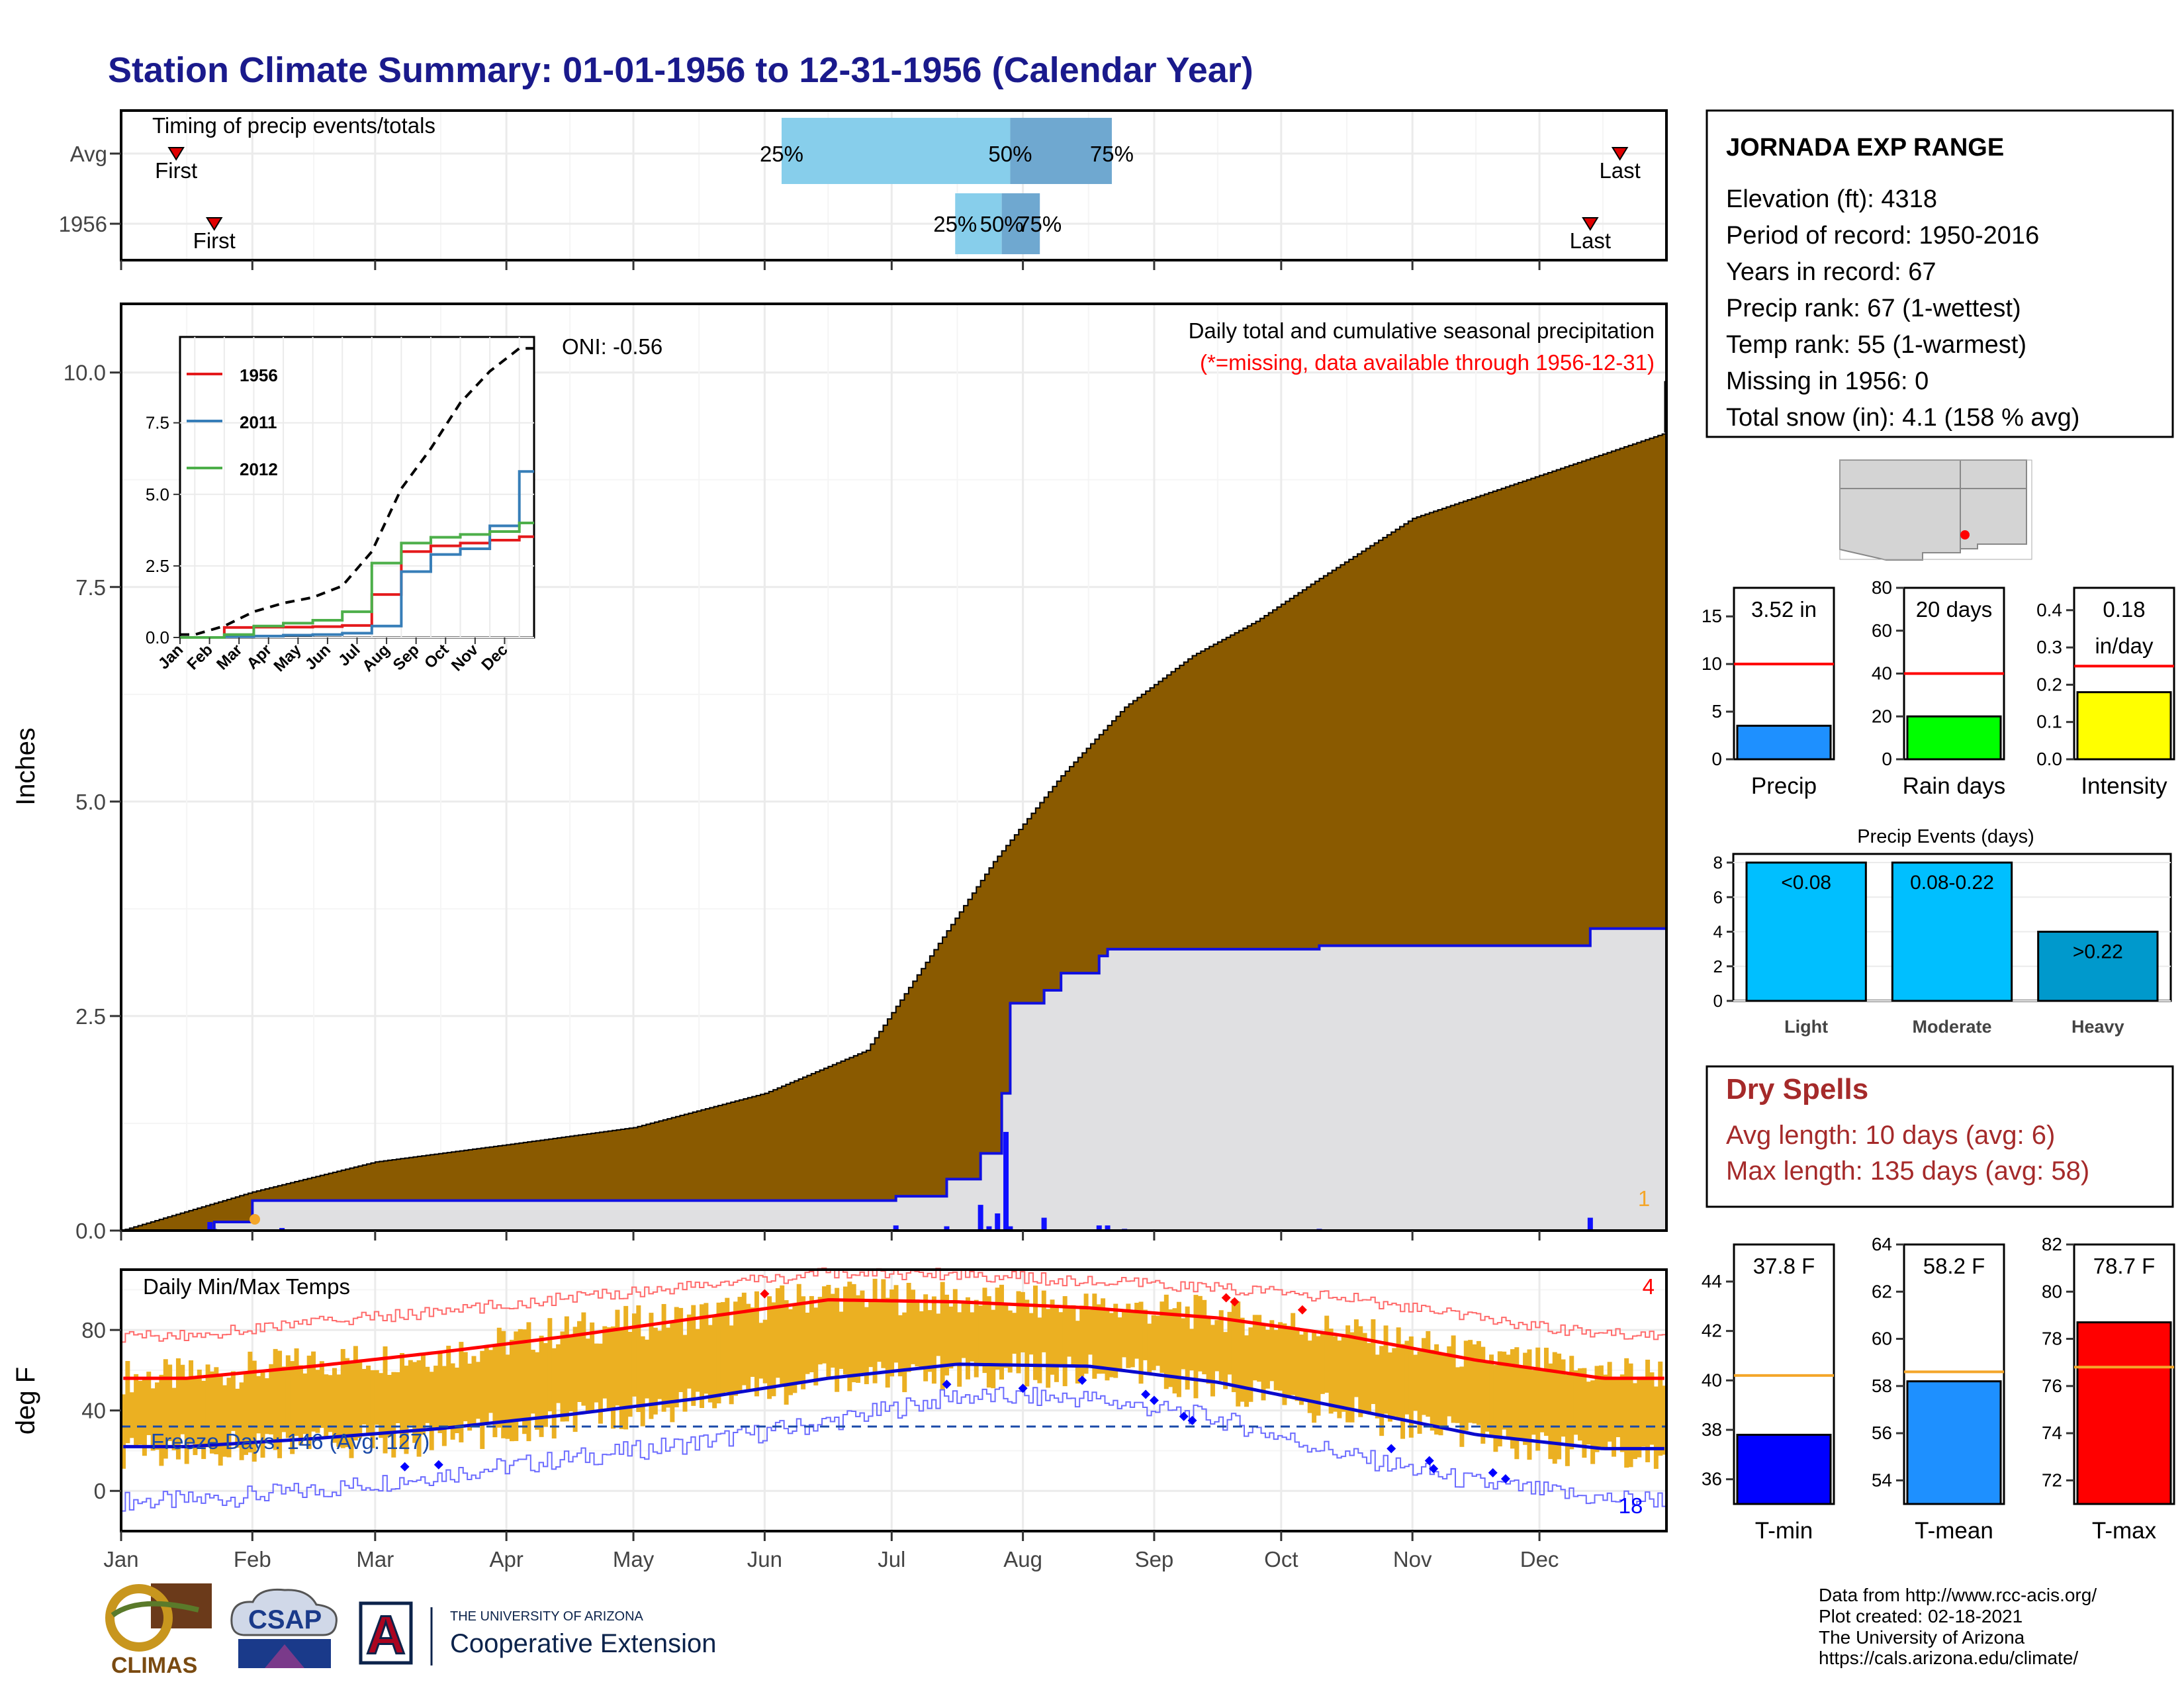  What do you see at coordinates (1882, 1339) in the screenshot?
I see `bar-y-tick-label: 60` at bounding box center [1882, 1339].